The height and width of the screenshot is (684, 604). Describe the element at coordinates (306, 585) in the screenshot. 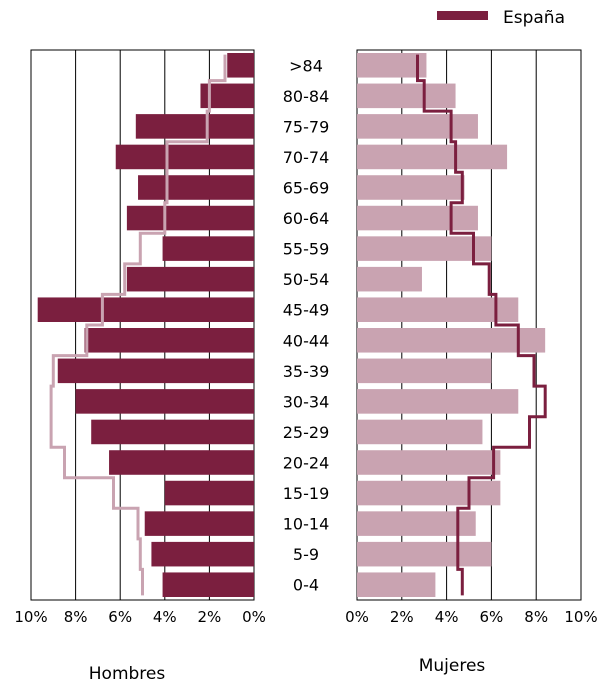

I see `age-label: 0-4` at that location.